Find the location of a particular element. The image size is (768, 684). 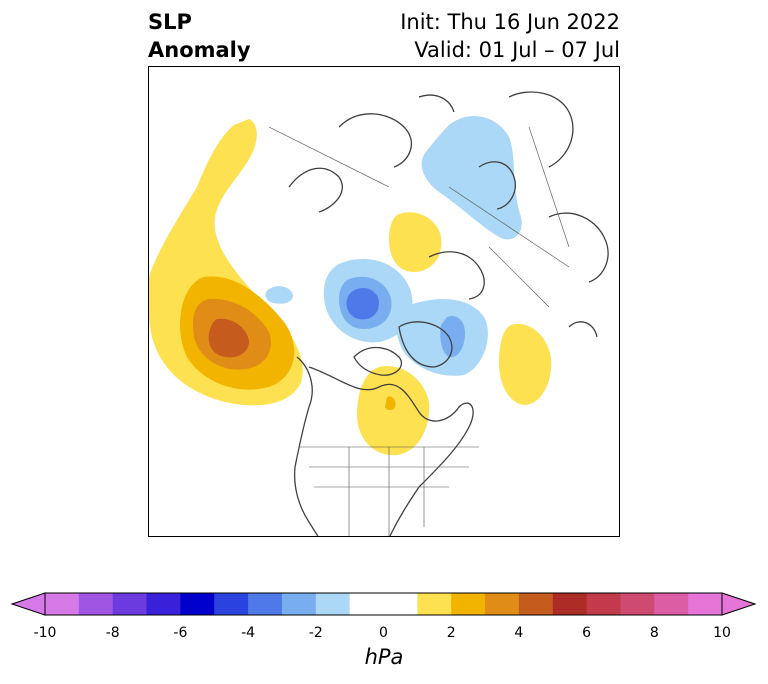

colorbar-units: hPa is located at coordinates (384, 657).